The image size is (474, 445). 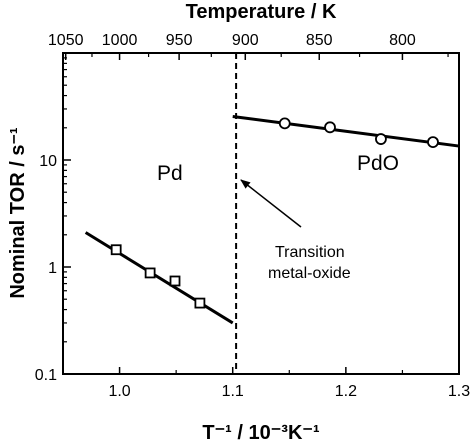 I want to click on region-label-pdo: PdO, so click(x=378, y=163).